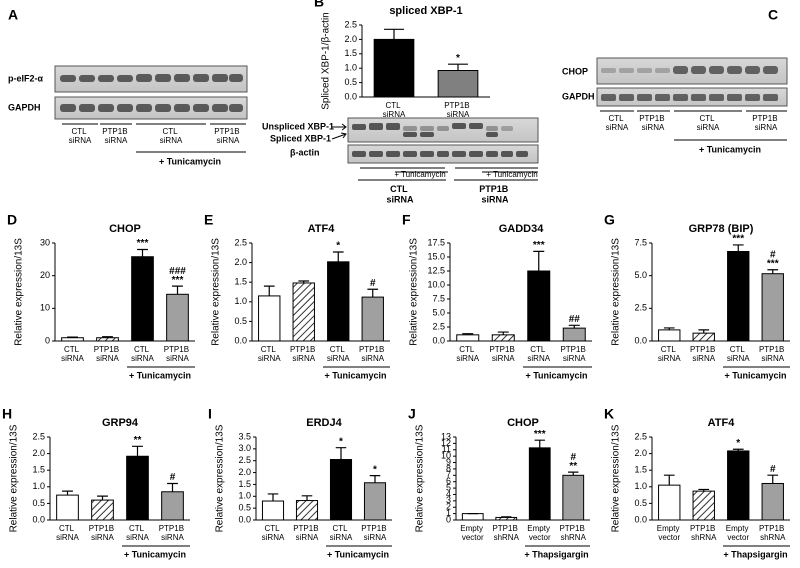 The height and width of the screenshot is (568, 800). Describe the element at coordinates (324, 423) in the screenshot. I see `chart-title: ERDJ4` at that location.